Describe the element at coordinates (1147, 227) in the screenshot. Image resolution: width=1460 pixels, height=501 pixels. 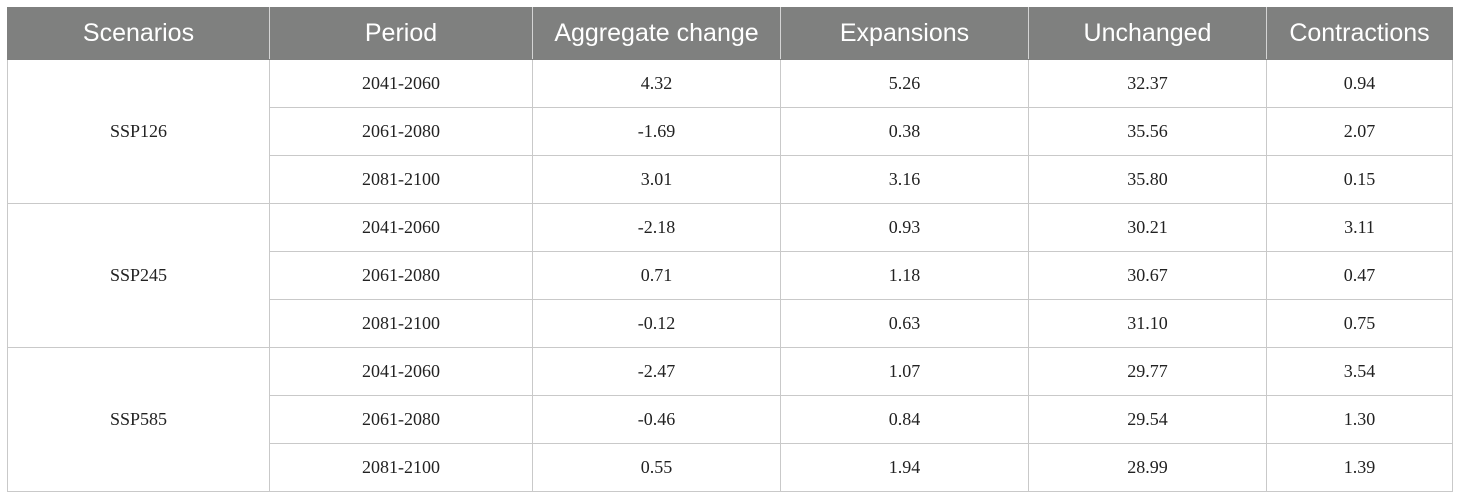
I see `unchanged-cell: 30.21` at that location.